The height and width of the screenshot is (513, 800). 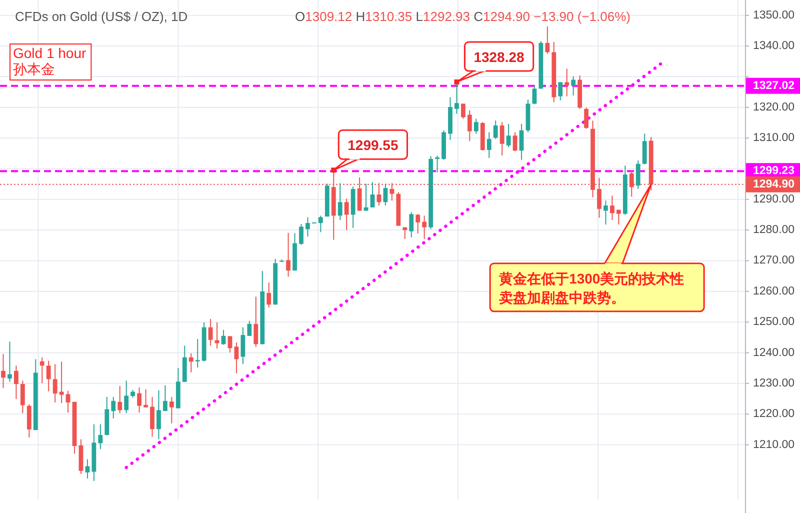 I want to click on y-tick-label: 1250.00, so click(x=774, y=322).